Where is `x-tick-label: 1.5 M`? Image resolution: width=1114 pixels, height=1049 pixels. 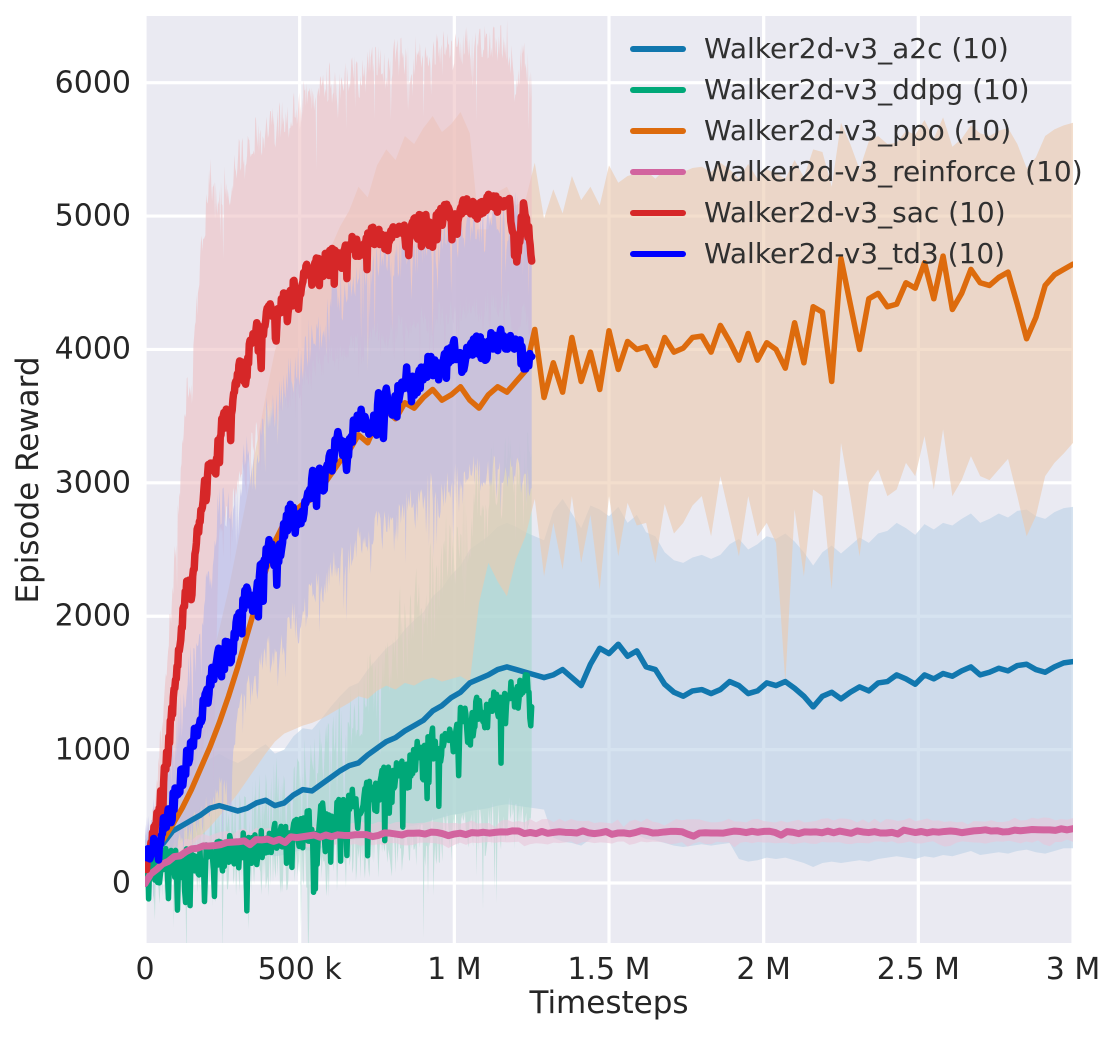
x-tick-label: 1.5 M is located at coordinates (609, 969).